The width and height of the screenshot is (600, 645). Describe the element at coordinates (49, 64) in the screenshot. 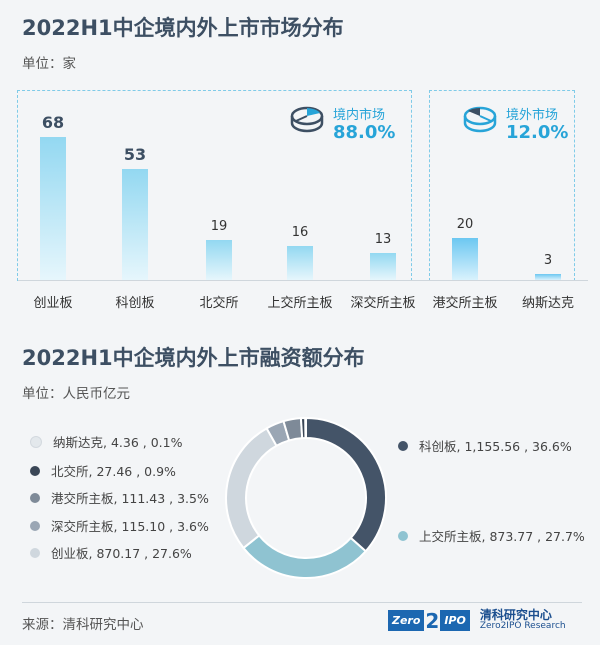

I see `bar-chart-unit: 单位：家` at that location.